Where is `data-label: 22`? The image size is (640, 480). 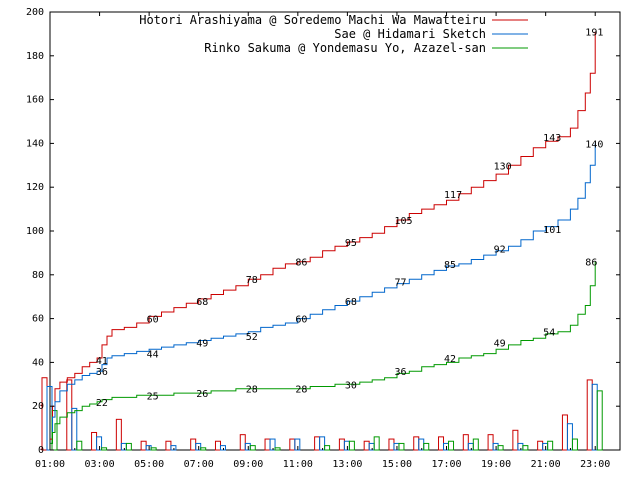
data-label: 22 is located at coordinates (102, 403).